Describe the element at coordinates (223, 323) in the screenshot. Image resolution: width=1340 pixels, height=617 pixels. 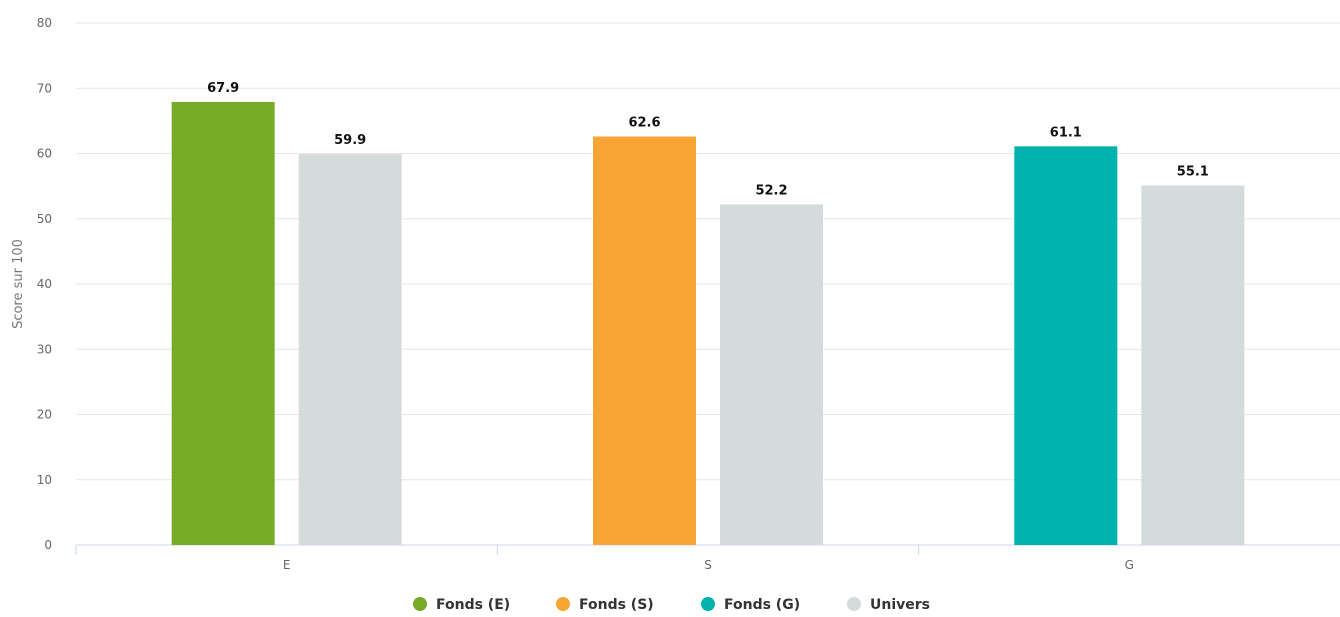
I see `bar-e-fonds` at that location.